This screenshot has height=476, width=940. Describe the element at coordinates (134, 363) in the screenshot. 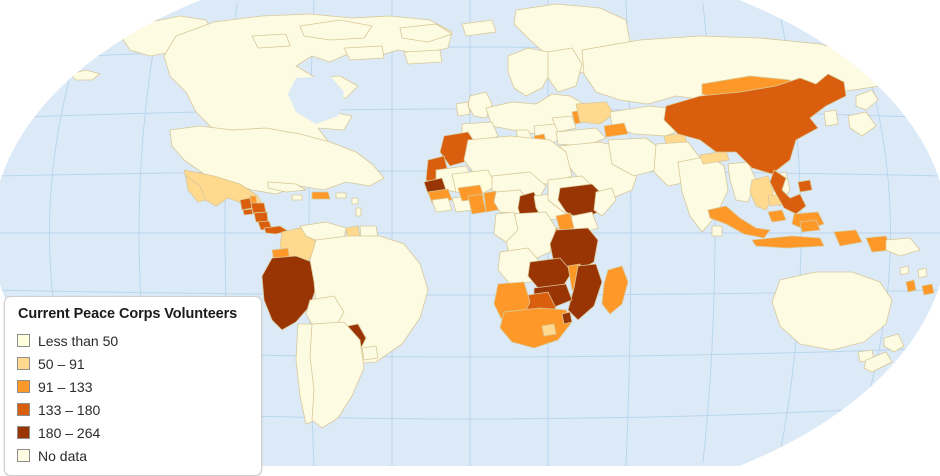

I see `legend-item-50-91: 50 – 91` at that location.